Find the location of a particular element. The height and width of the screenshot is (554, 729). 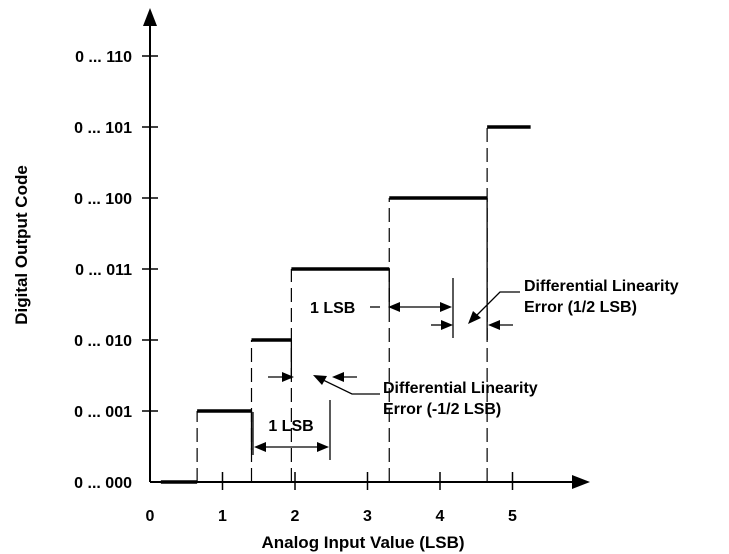

dle-upper-annotation: Differential Linearity Error (1/2 LSB) is located at coordinates (555, 304).